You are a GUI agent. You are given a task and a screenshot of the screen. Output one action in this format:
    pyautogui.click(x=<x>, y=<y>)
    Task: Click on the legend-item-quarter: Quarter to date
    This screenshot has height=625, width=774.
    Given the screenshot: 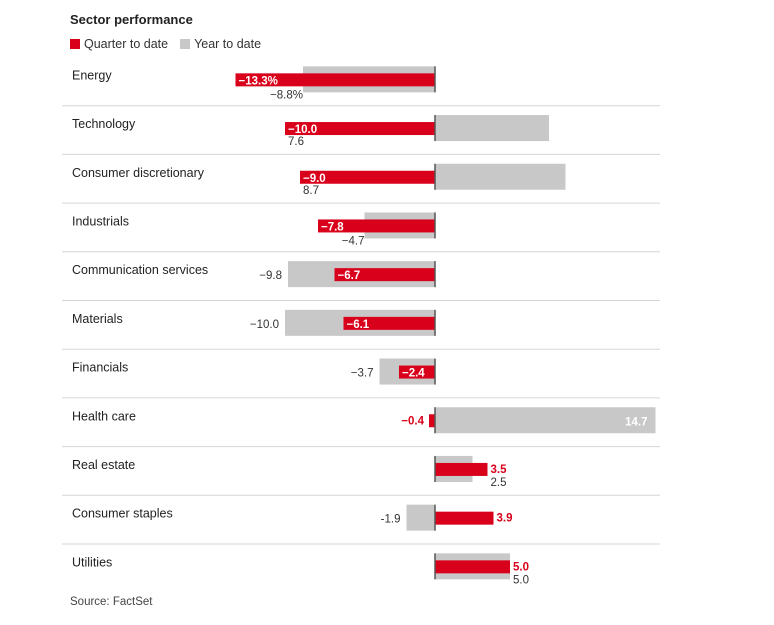 What is the action you would take?
    pyautogui.click(x=119, y=44)
    